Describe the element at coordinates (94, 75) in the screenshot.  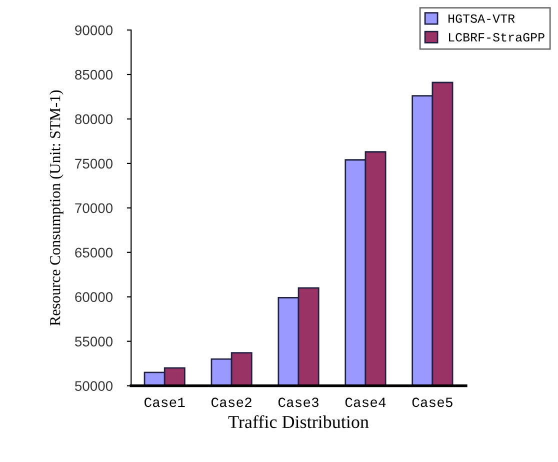
I see `y-tick-label: 85000` at that location.